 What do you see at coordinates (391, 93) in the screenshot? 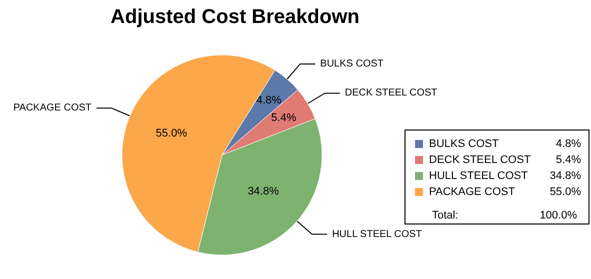
I see `slice-label: DECK STEEL COST` at bounding box center [391, 93].